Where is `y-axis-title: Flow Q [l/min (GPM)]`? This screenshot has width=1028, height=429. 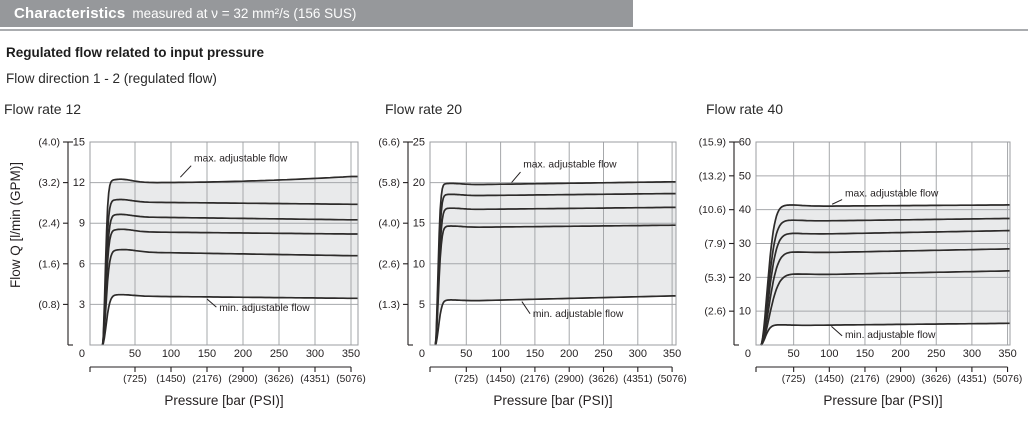 y-axis-title: Flow Q [l/min (GPM)] is located at coordinates (15, 225).